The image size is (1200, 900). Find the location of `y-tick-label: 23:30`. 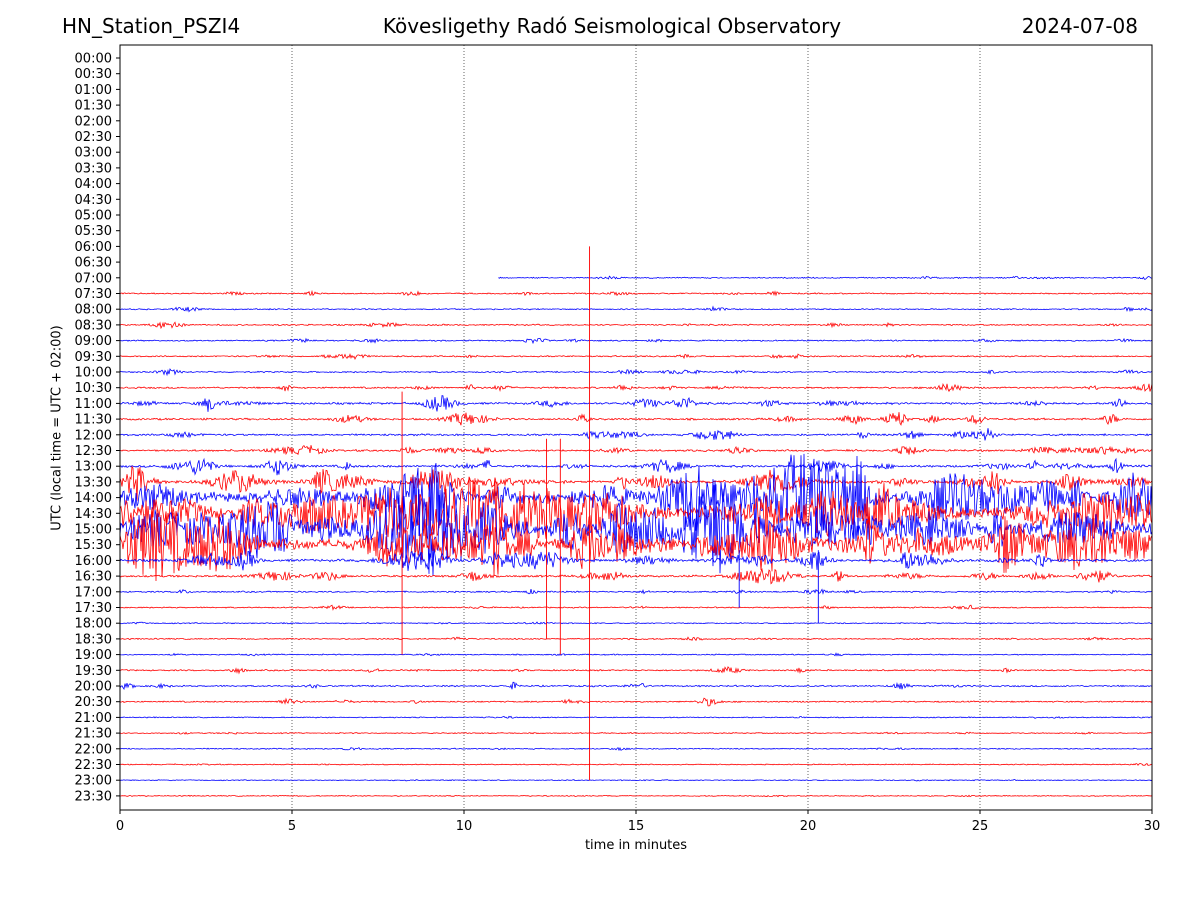

y-tick-label: 23:30 is located at coordinates (93, 796).